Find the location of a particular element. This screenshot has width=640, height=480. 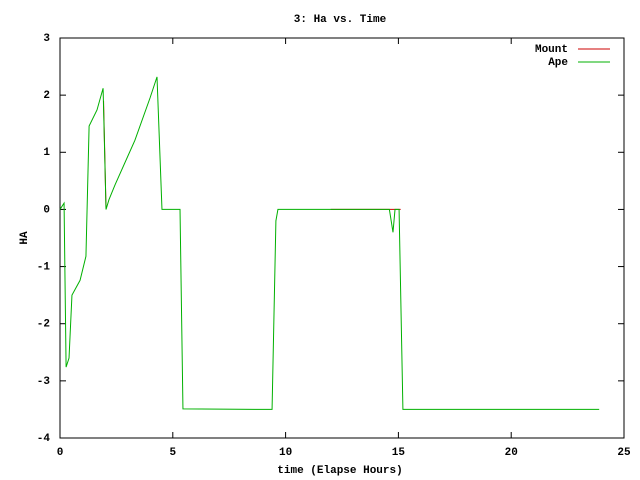

x-tick-label: 0 is located at coordinates (60, 453).